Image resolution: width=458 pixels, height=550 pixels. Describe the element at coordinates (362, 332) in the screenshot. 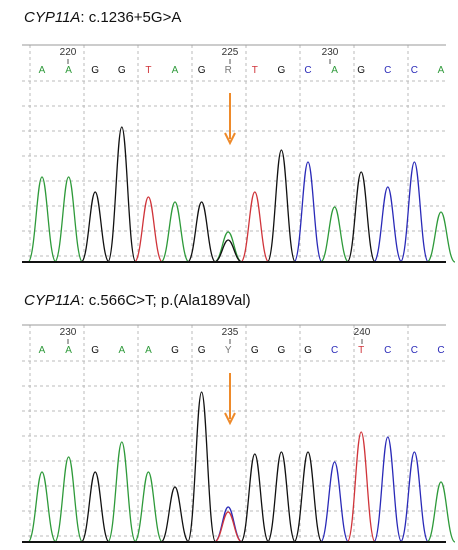

I see `position-label: 240` at that location.